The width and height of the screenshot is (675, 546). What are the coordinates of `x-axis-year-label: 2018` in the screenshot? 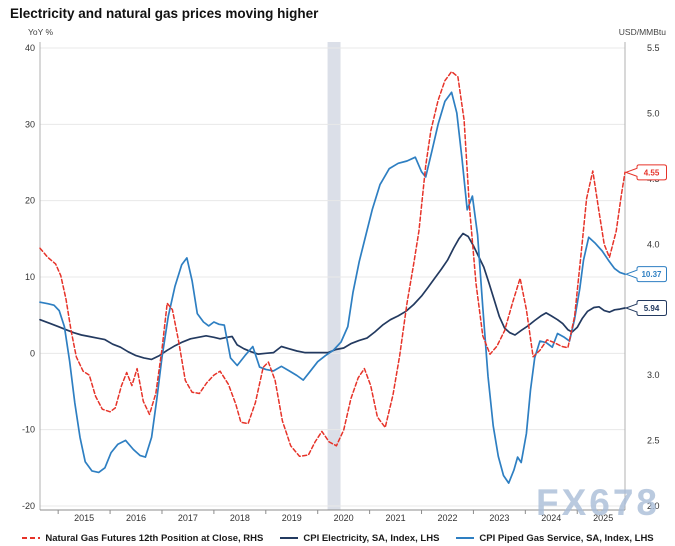 It's located at (240, 518).